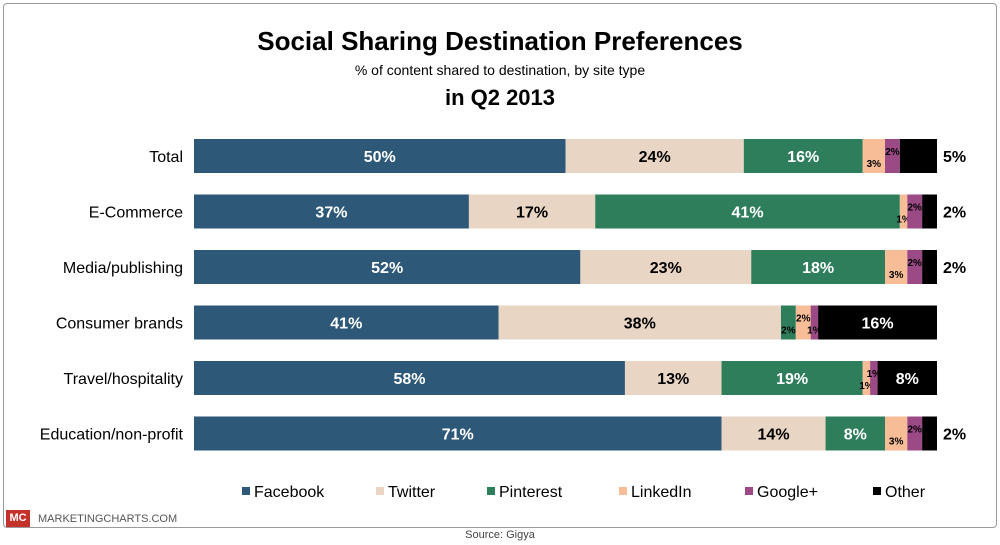 The image size is (1000, 545). What do you see at coordinates (903, 220) in the screenshot?
I see `data-label-linkedin-e-commerce: 1%` at bounding box center [903, 220].